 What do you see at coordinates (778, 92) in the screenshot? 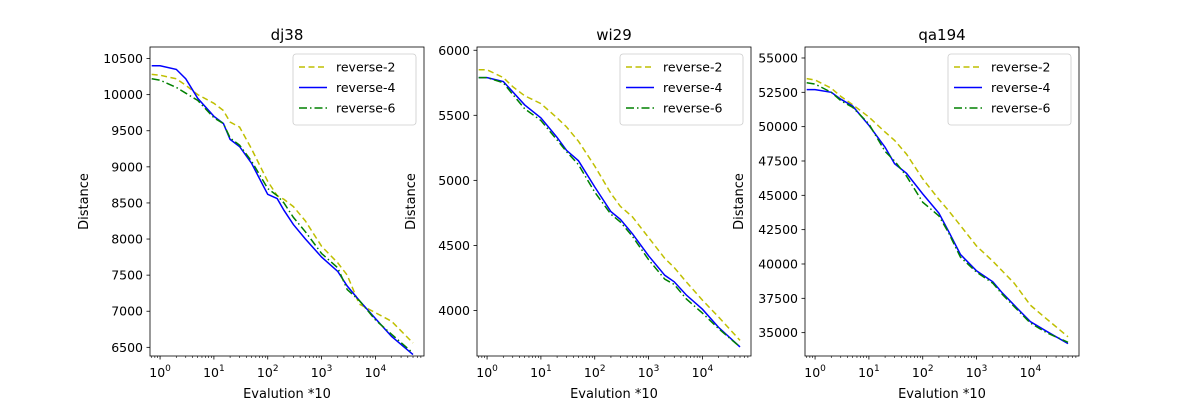
I see `y-tick-label: 52500` at bounding box center [778, 92].